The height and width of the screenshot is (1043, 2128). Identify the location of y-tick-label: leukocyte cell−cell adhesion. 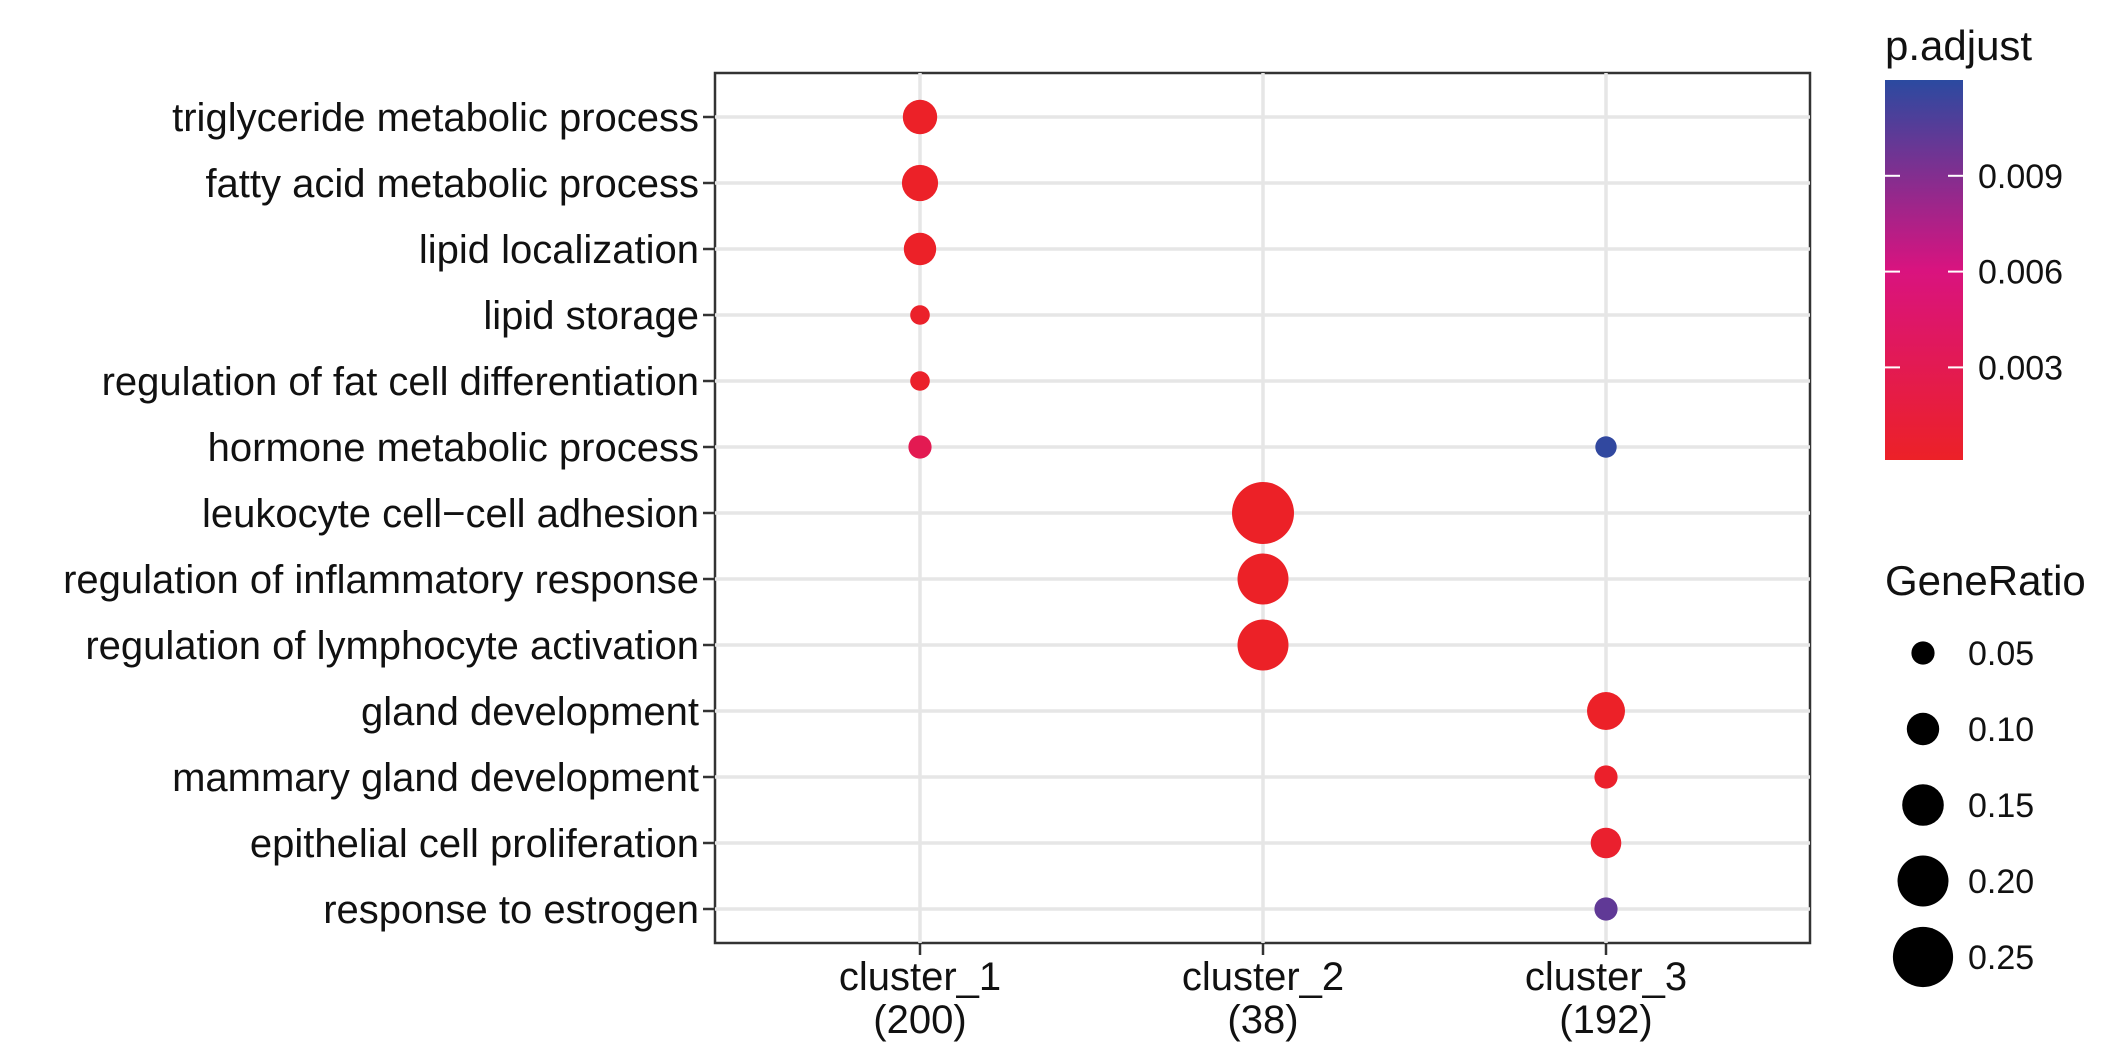
(450, 514).